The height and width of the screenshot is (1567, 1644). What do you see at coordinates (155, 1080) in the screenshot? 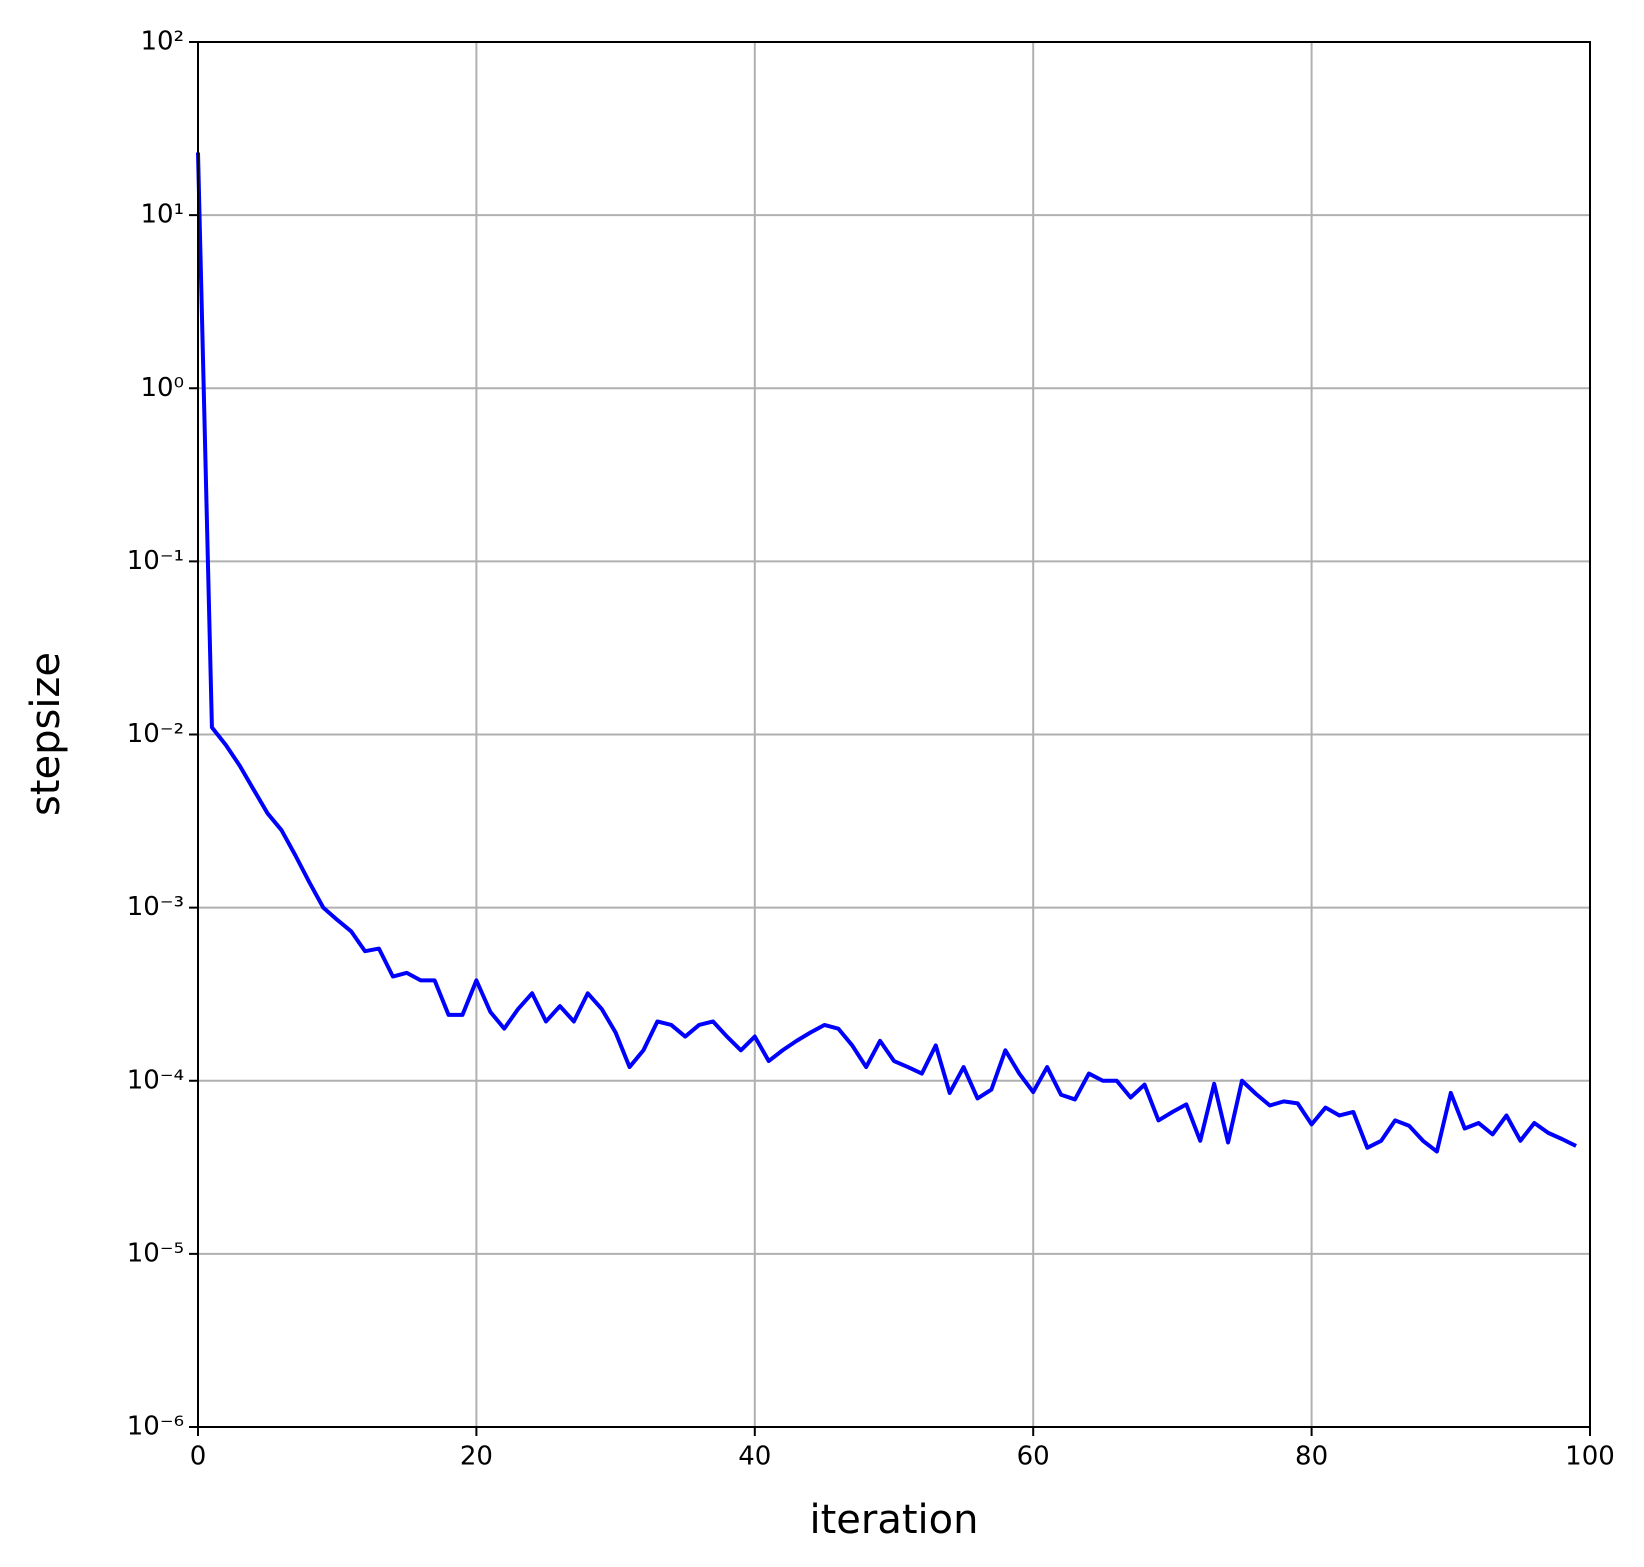
I see `y-tick-label: 10⁻⁴` at bounding box center [155, 1080].